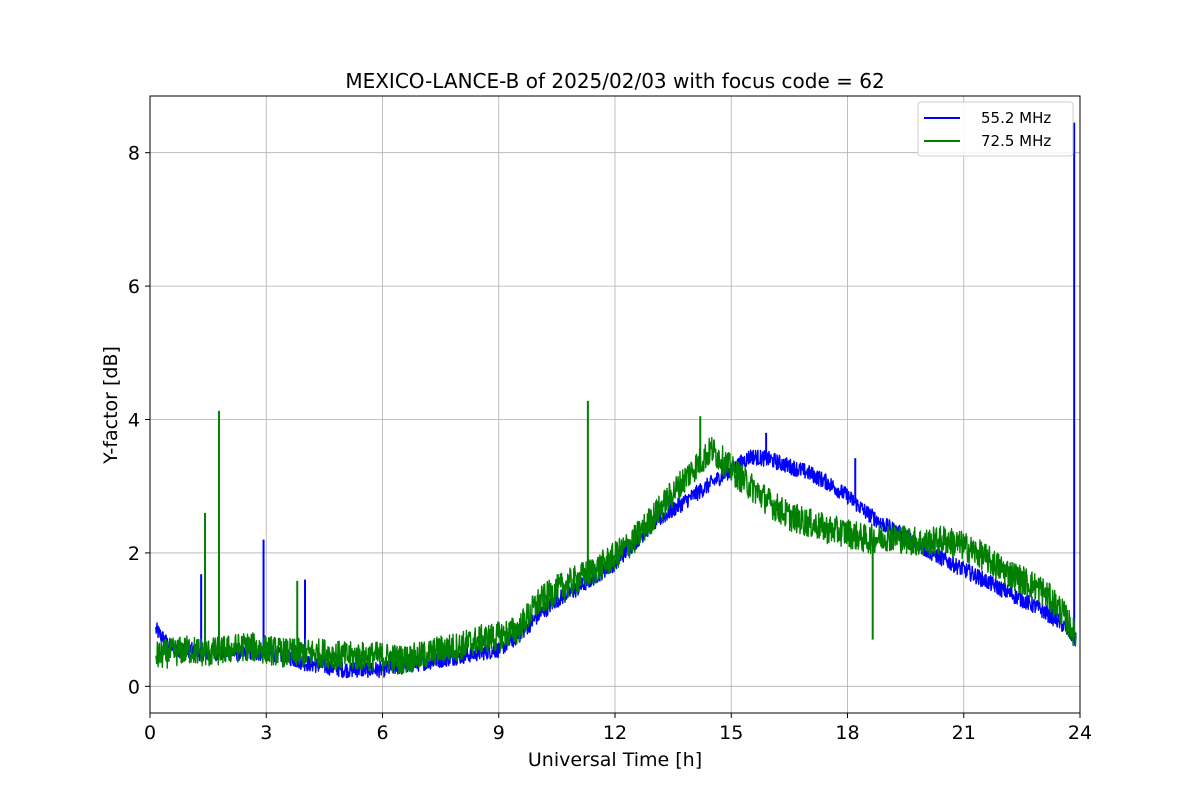  What do you see at coordinates (266, 733) in the screenshot?
I see `x-tick-label: 3` at bounding box center [266, 733].